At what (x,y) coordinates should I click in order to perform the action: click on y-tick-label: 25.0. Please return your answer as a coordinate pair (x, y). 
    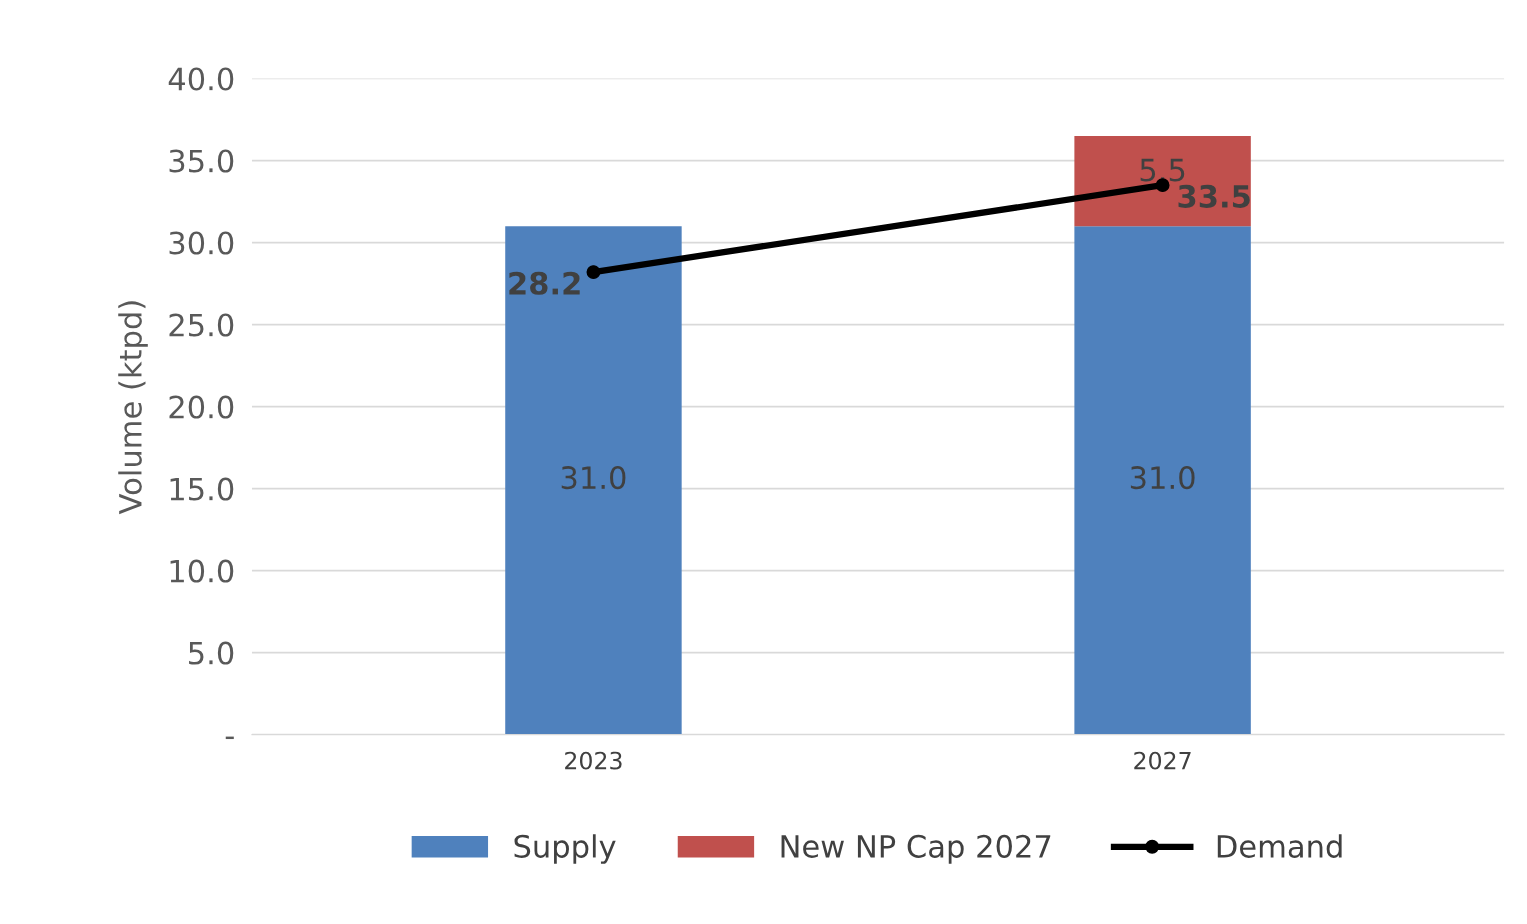
    Looking at the image, I should click on (201, 325).